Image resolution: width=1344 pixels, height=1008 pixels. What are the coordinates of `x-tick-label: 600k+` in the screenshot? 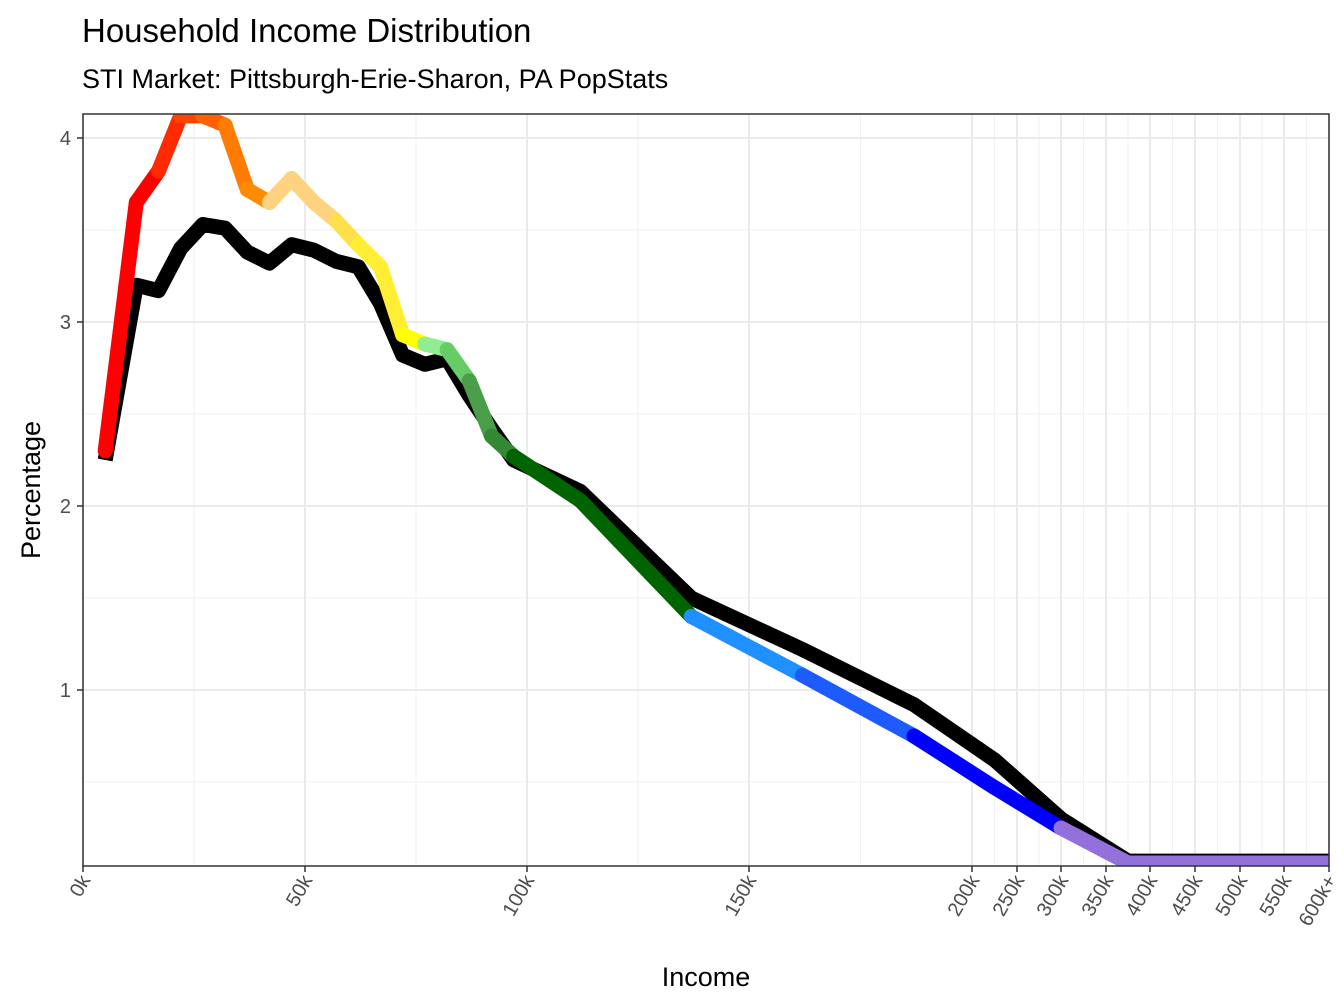 It's located at (1318, 901).